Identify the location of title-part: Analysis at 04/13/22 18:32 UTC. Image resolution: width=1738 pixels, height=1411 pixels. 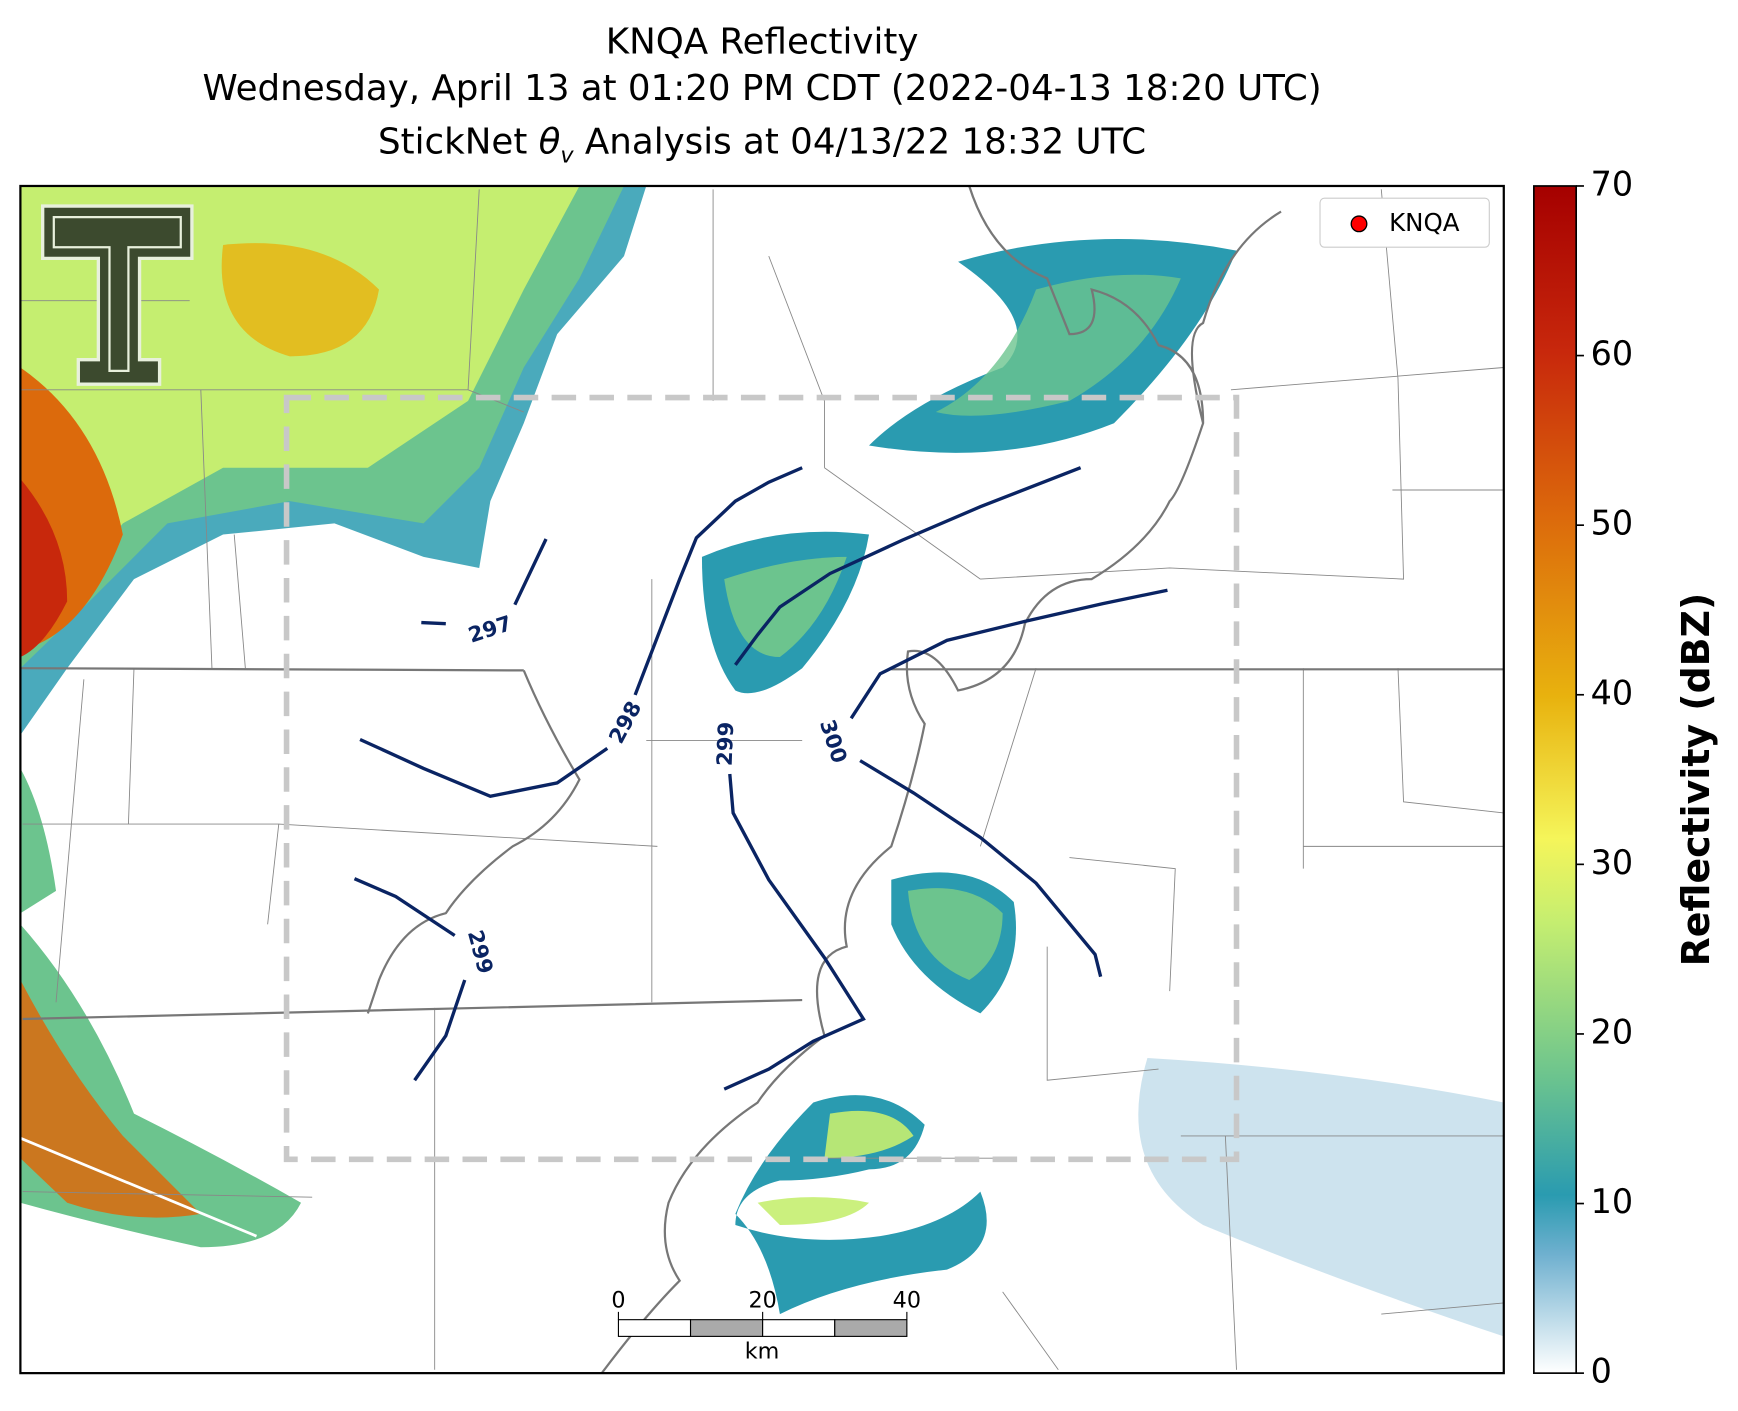
(860, 142).